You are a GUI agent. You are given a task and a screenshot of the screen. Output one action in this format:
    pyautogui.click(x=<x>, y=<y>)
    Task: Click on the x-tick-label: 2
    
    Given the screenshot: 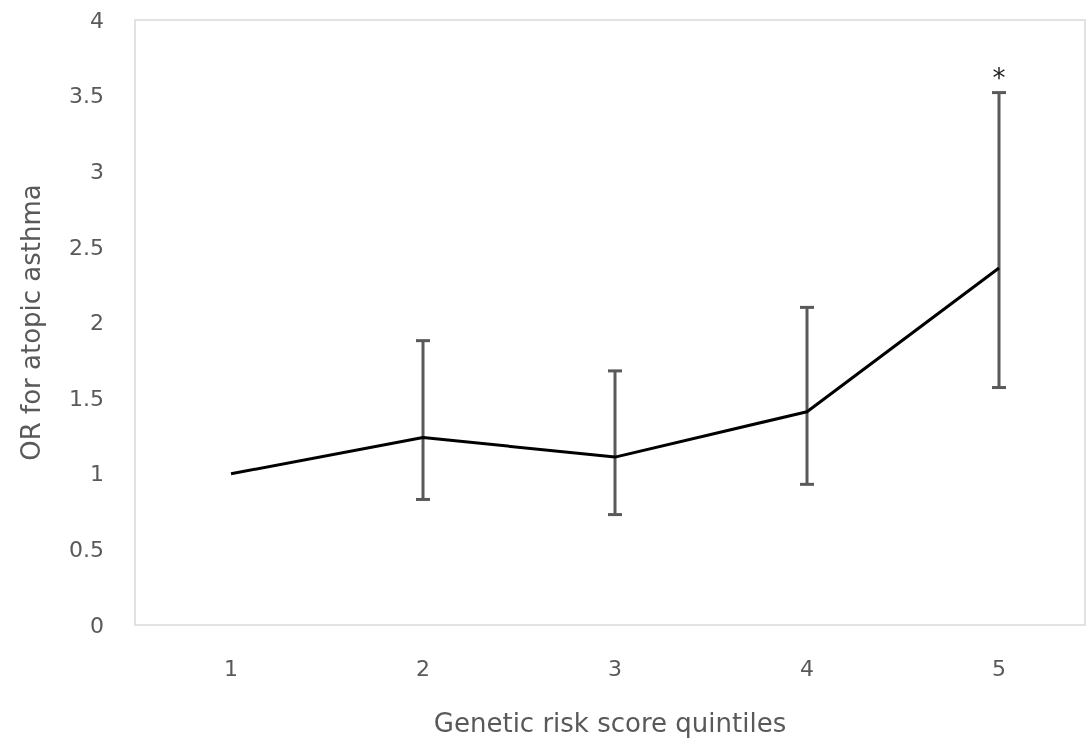 What is the action you would take?
    pyautogui.click(x=423, y=668)
    